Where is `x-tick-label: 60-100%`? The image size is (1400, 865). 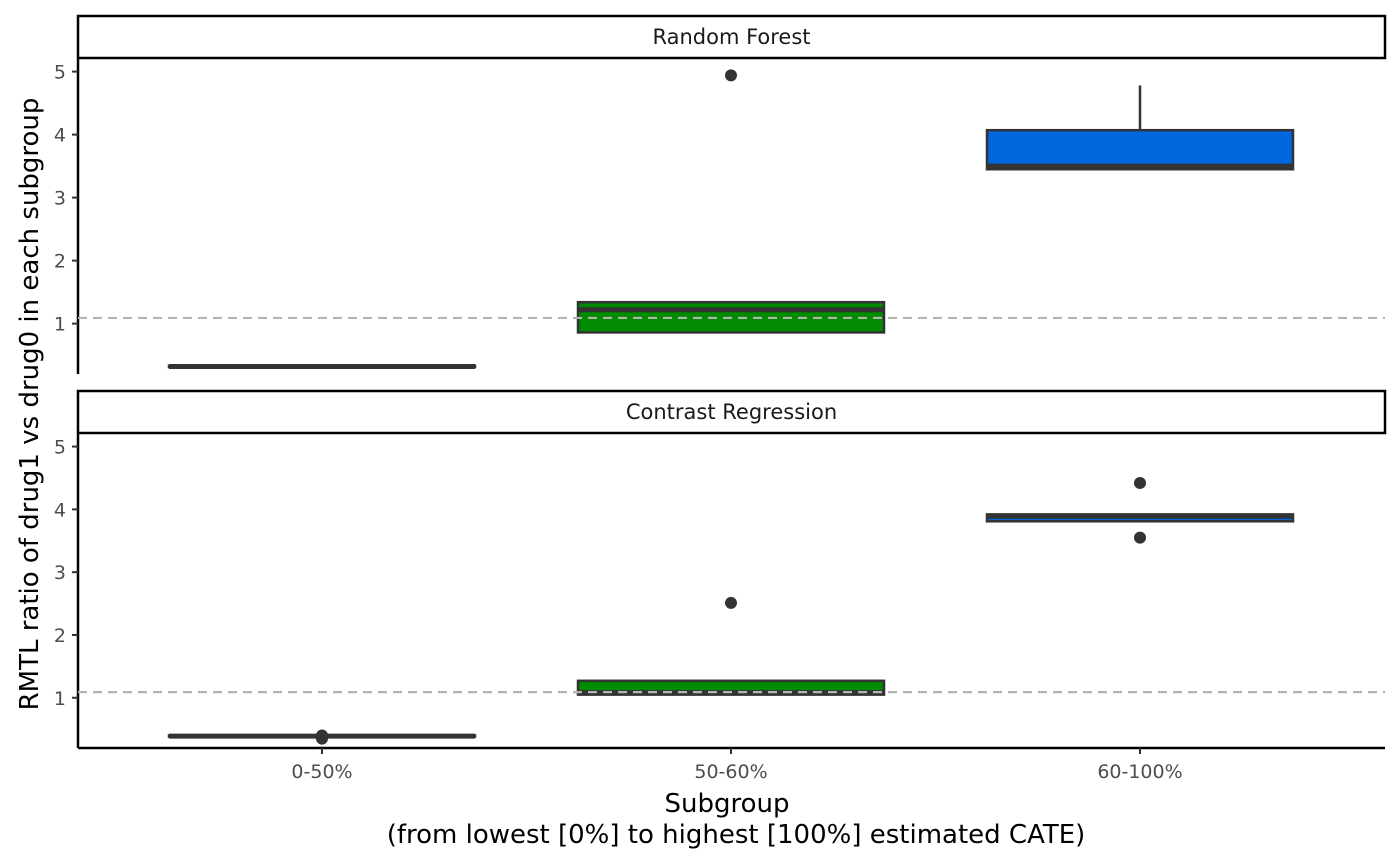
x-tick-label: 60-100% is located at coordinates (1139, 772).